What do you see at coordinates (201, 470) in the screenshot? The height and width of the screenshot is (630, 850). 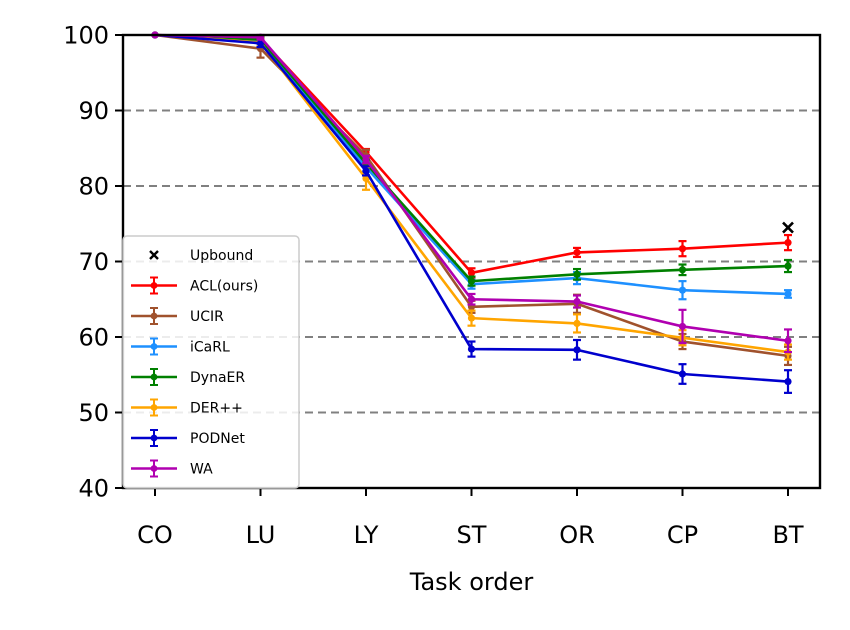 I see `legend-label: WA` at bounding box center [201, 470].